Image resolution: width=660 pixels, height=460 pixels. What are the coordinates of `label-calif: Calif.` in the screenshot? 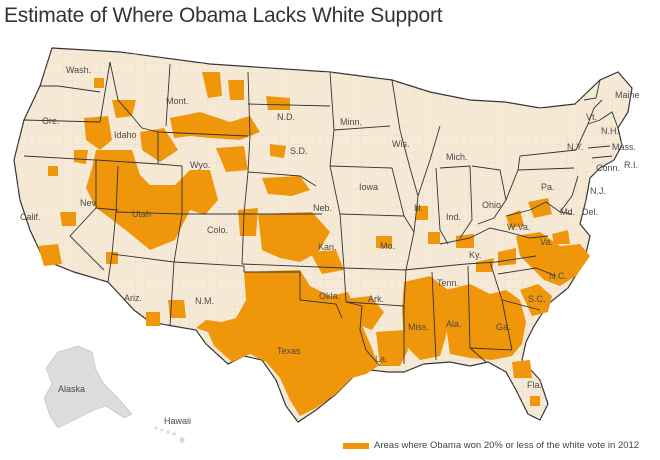 It's located at (30, 217).